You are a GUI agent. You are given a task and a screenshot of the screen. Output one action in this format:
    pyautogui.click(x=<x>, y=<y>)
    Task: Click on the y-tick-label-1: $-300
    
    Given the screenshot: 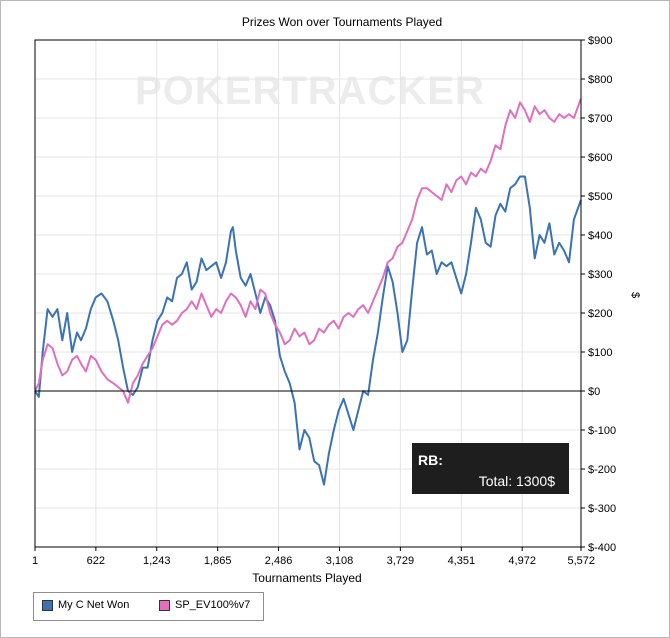 What is the action you would take?
    pyautogui.click(x=602, y=509)
    